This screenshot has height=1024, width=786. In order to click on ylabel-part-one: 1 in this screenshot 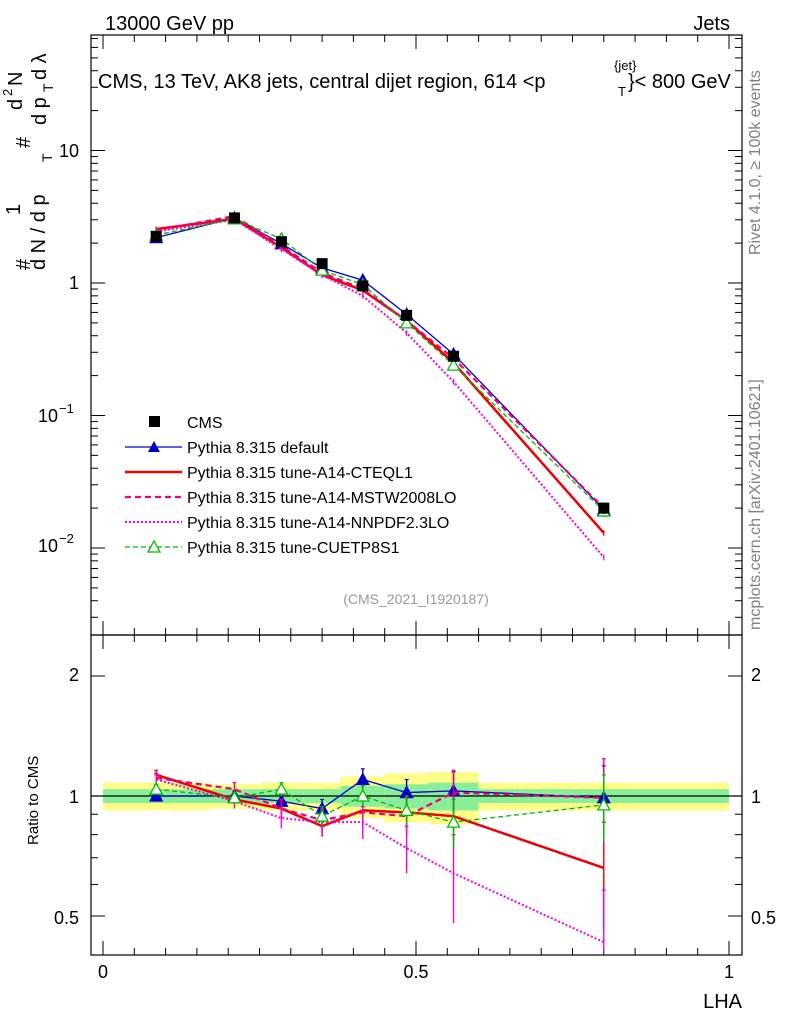, I will do `click(14, 209)`.